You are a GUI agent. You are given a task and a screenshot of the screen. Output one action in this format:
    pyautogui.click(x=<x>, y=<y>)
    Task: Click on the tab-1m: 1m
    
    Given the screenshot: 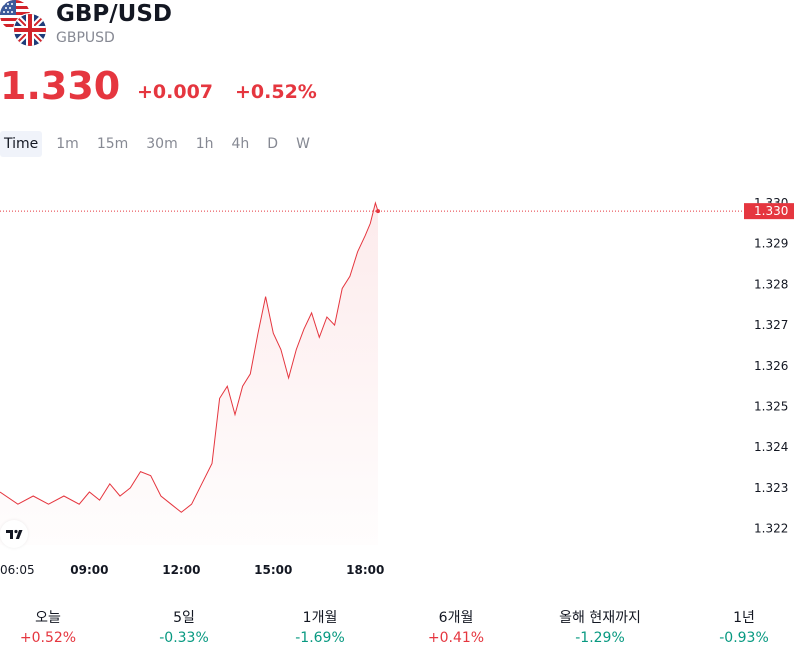 What is the action you would take?
    pyautogui.click(x=67, y=144)
    